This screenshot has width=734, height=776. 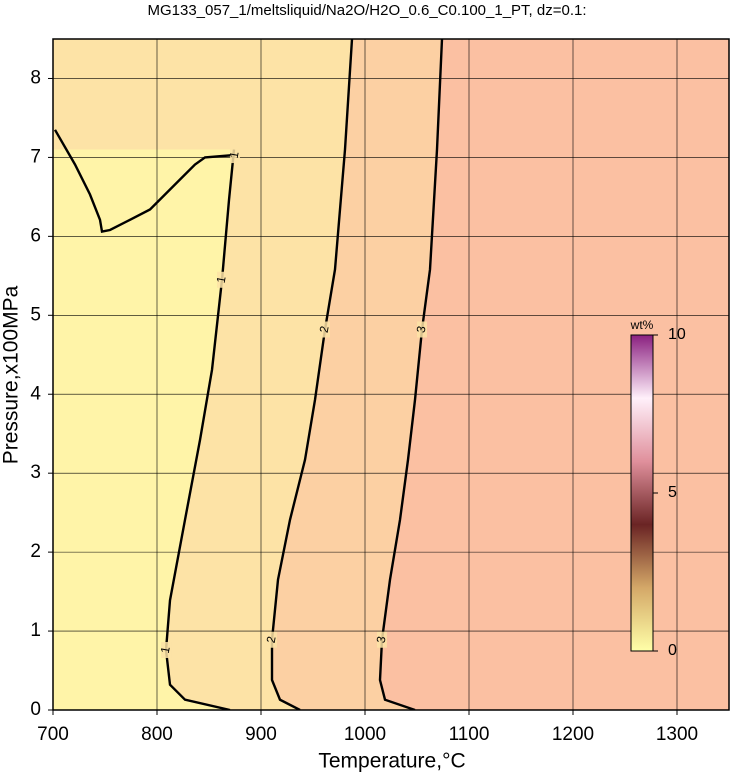 I want to click on x-tick-label: 700, so click(x=53, y=734).